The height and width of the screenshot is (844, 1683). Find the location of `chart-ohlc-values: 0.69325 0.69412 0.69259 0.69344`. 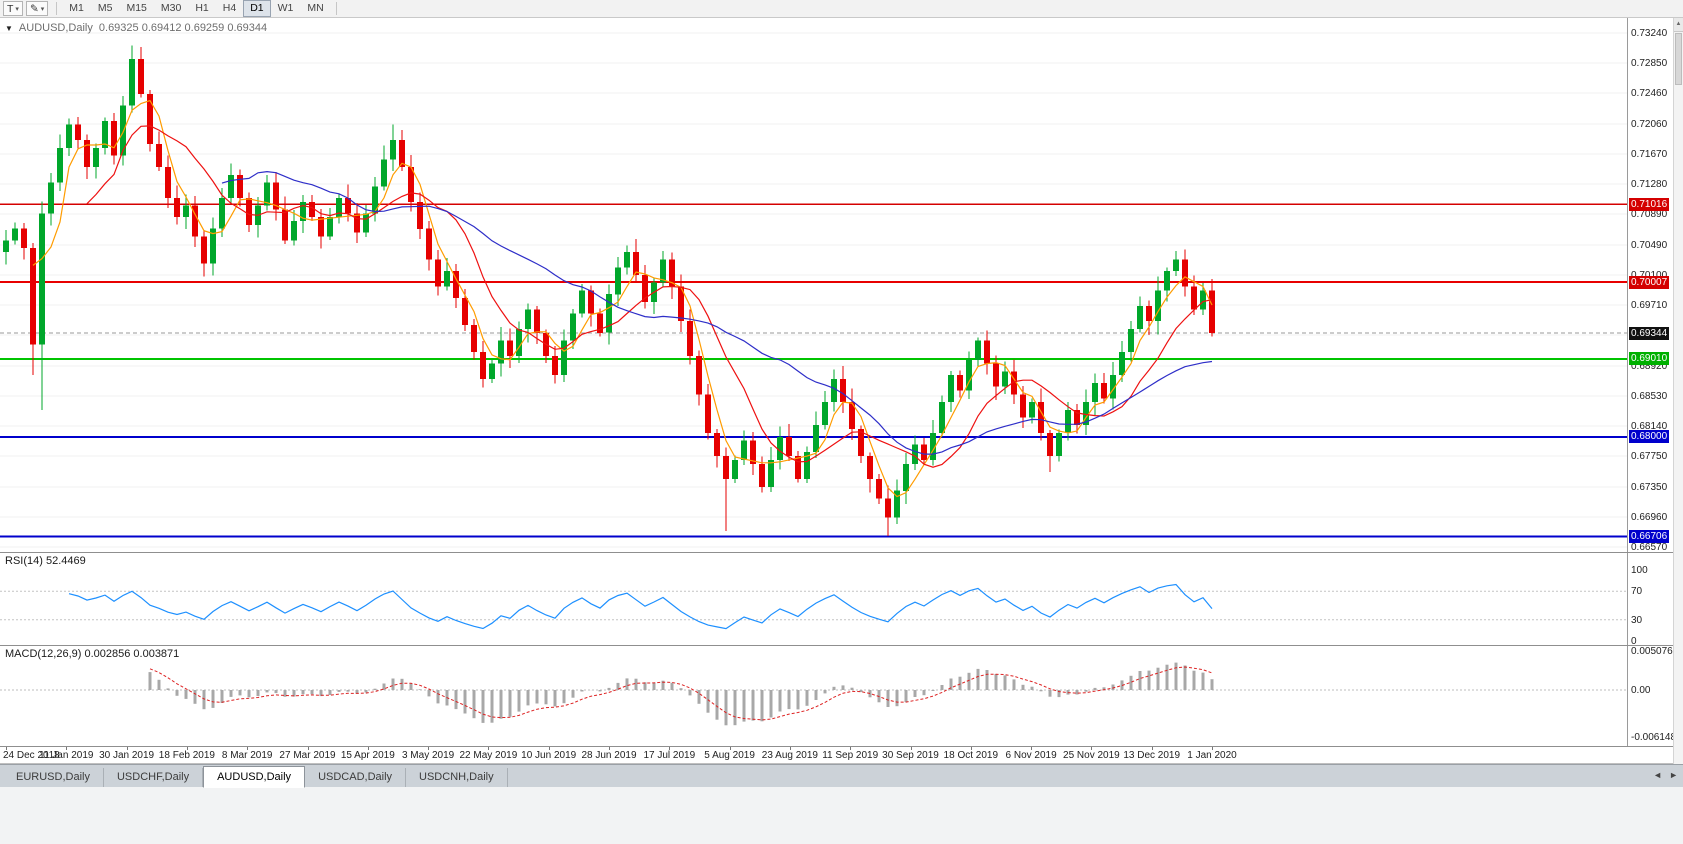

chart-ohlc-values: 0.69325 0.69412 0.69259 0.69344 is located at coordinates (183, 28).